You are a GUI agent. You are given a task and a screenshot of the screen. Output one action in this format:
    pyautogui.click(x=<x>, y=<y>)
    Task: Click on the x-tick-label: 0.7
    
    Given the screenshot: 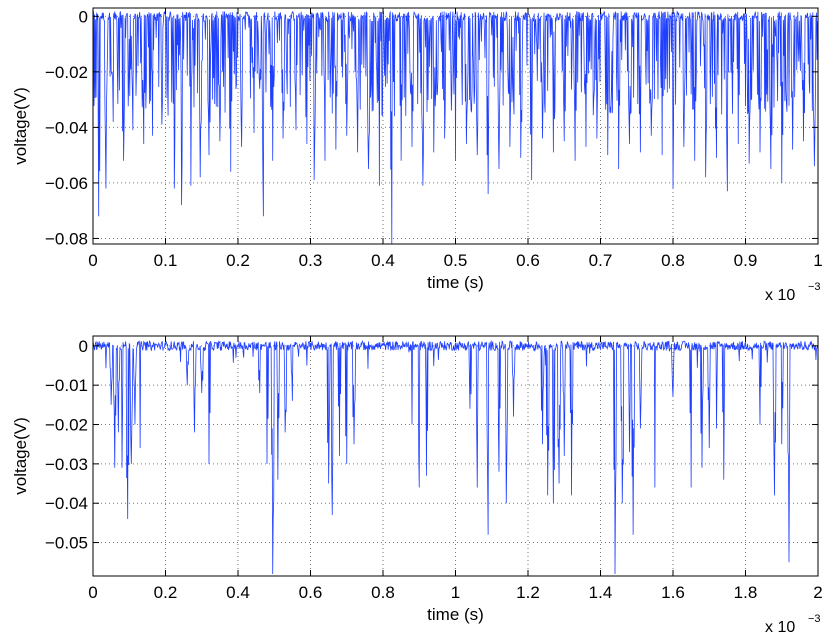 What is the action you would take?
    pyautogui.click(x=601, y=260)
    